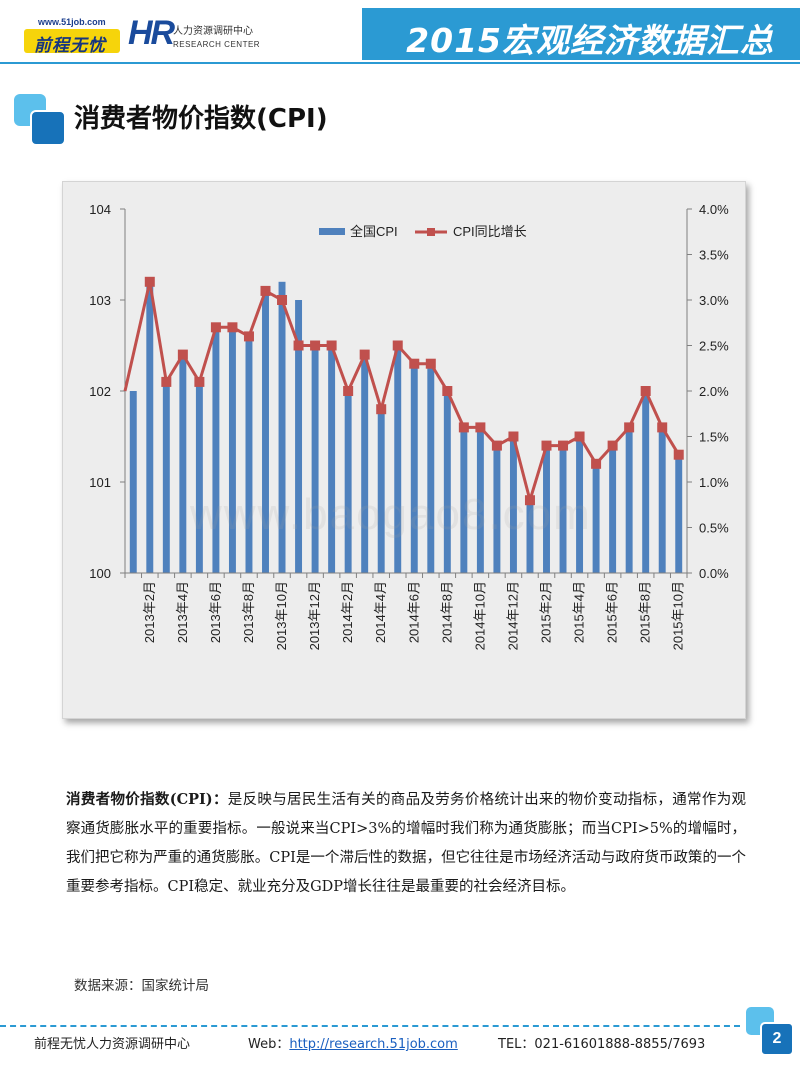  Describe the element at coordinates (213, 31) in the screenshot. I see `hr-chinese-name: 人力资源调研中心` at that location.